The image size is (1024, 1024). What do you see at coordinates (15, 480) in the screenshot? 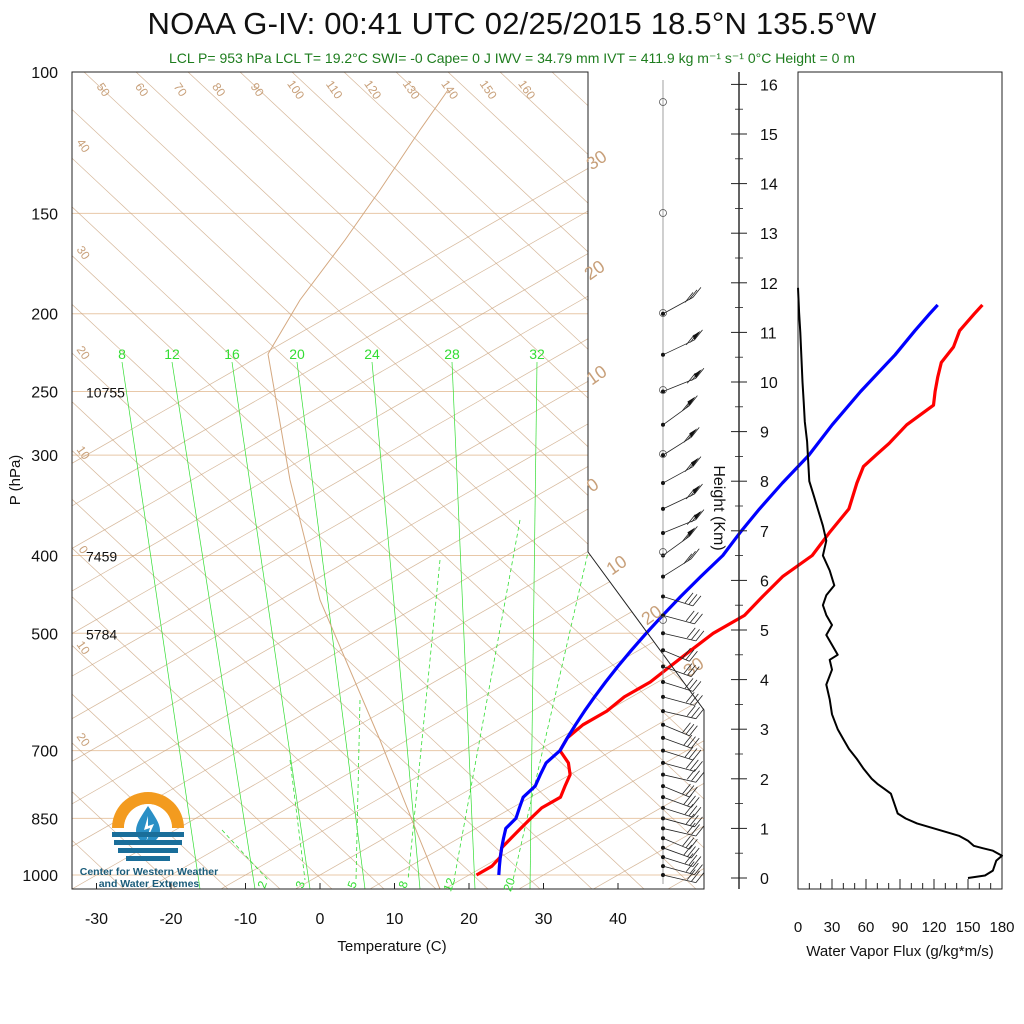
I see `y-axis-label: P (hPa)` at bounding box center [15, 480].